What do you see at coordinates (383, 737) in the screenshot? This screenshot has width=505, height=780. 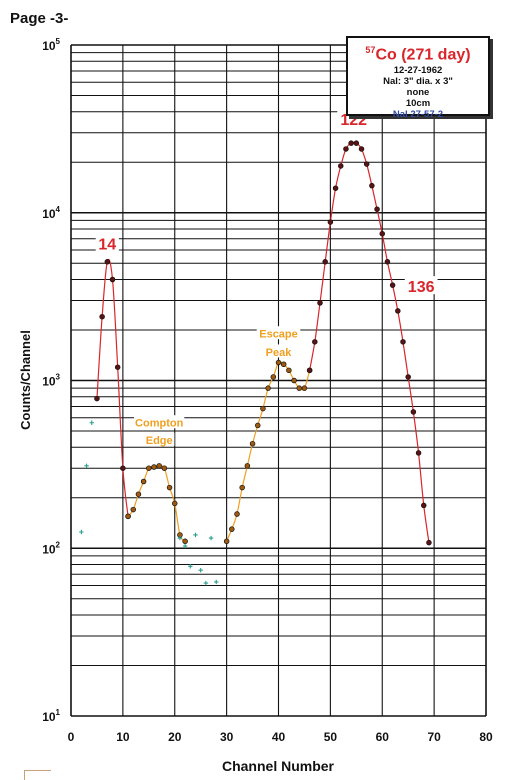 I see `x-tick-label: 60` at bounding box center [383, 737].